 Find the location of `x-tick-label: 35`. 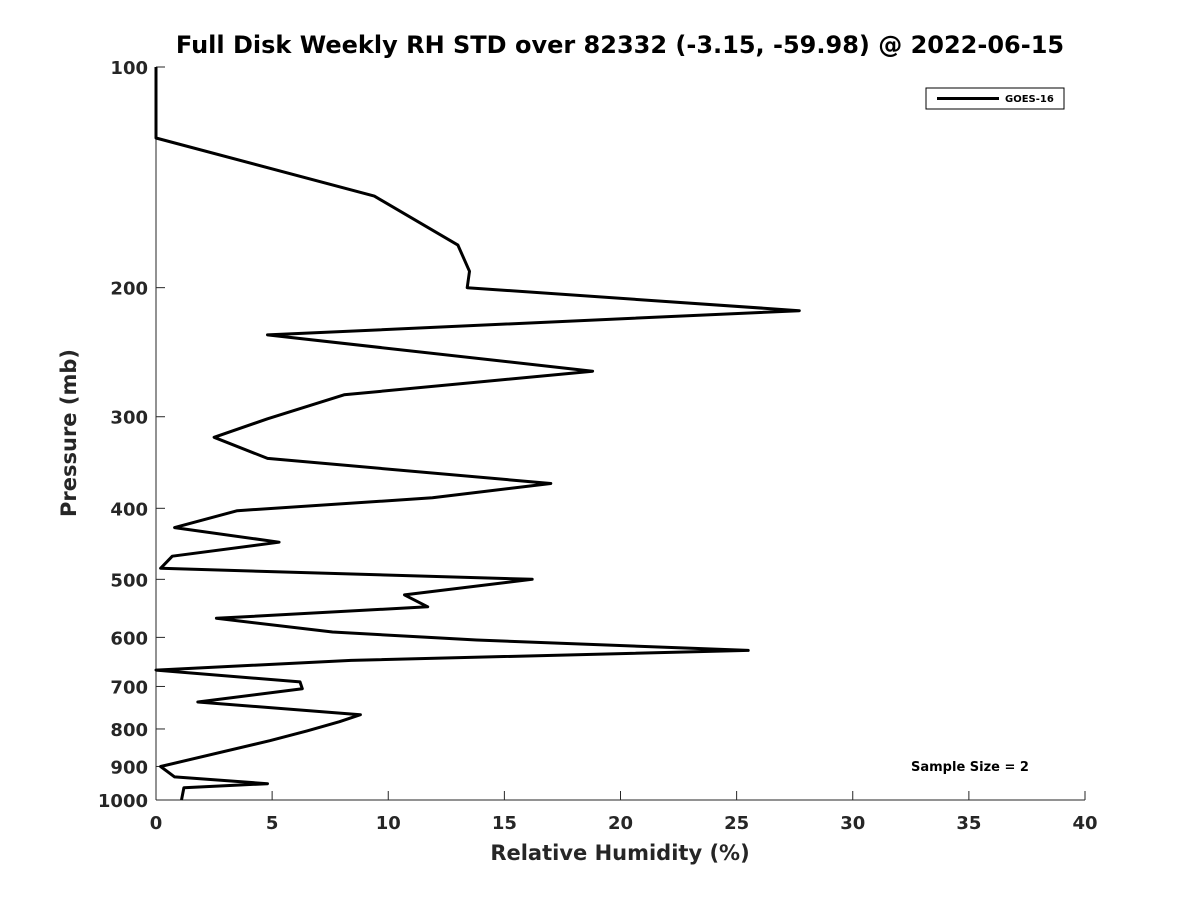

x-tick-label: 35 is located at coordinates (968, 823).